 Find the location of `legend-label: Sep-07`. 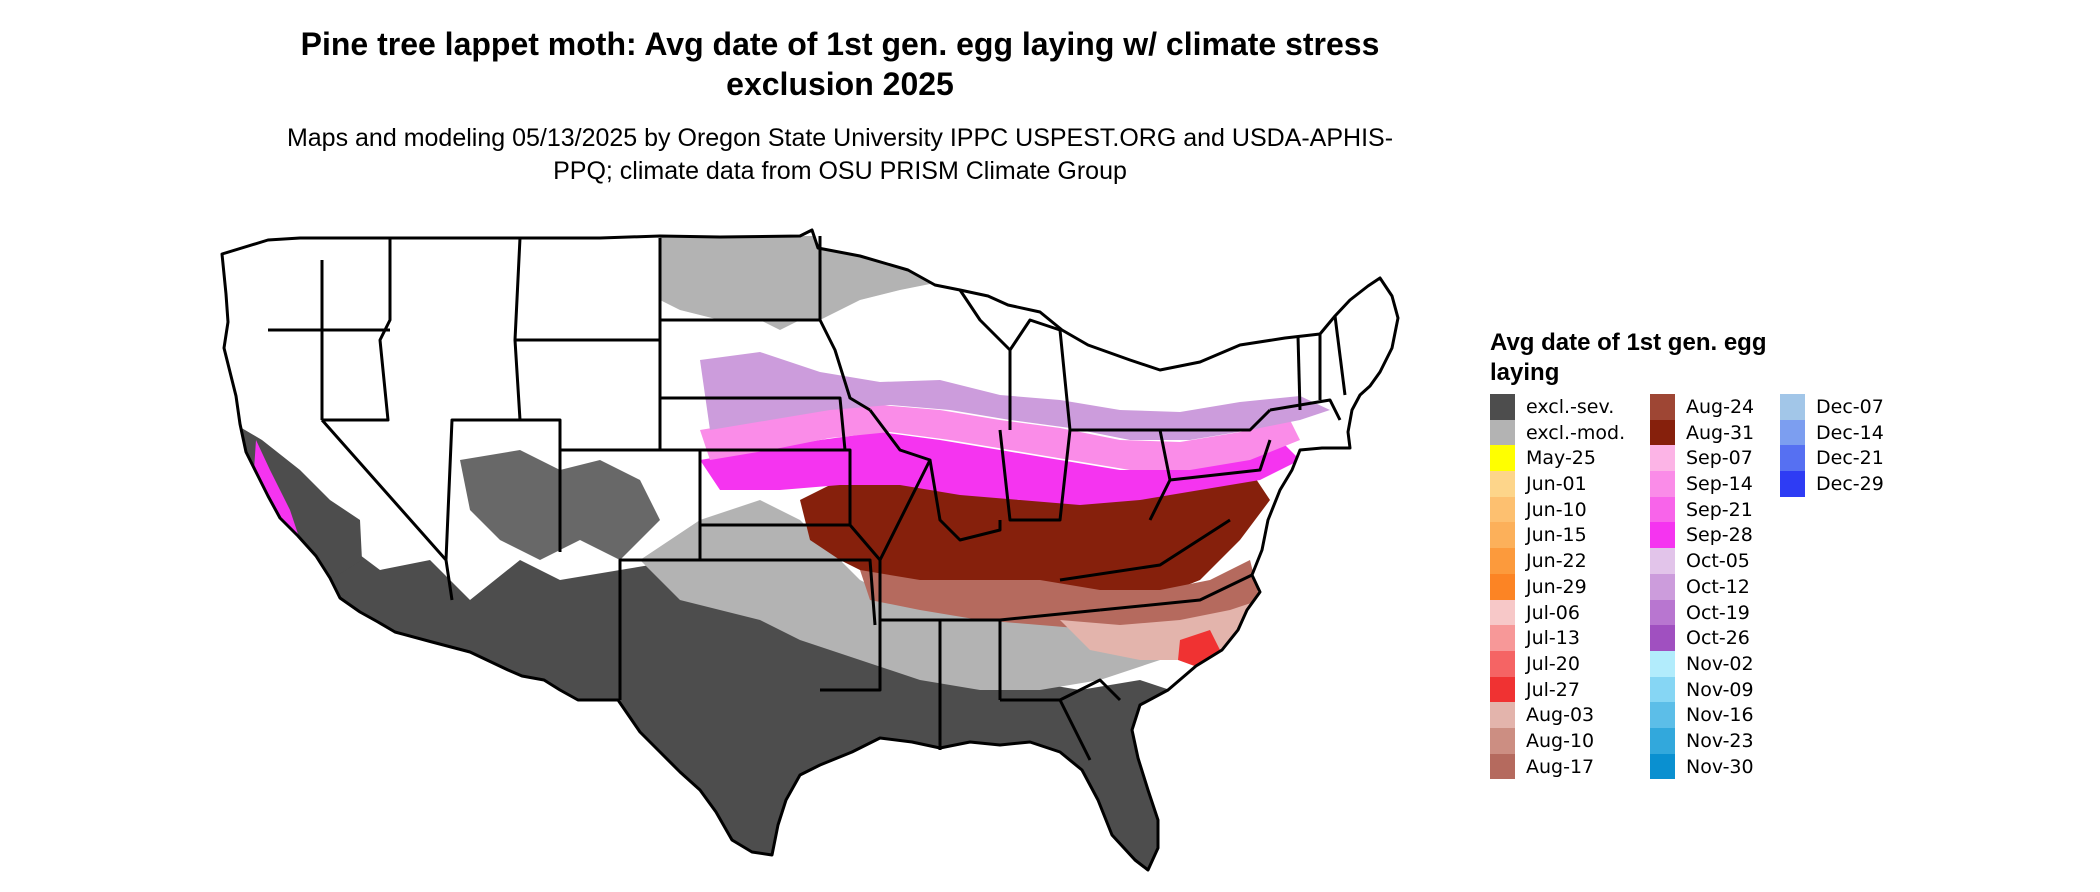

legend-label: Sep-07 is located at coordinates (1719, 458).